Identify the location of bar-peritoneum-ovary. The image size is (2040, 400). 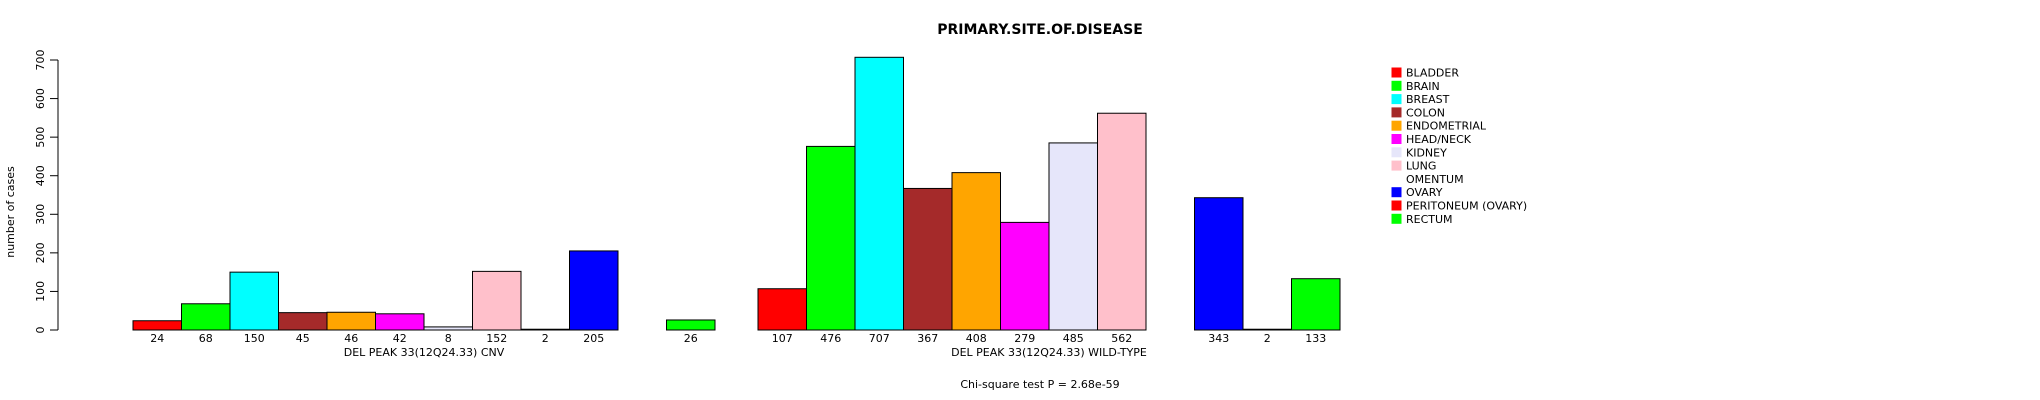
(1267, 329).